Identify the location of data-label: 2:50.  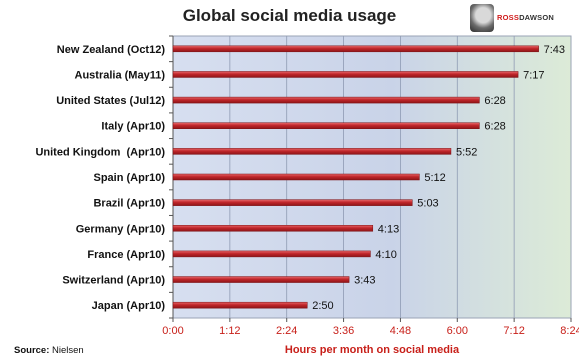
(322, 306).